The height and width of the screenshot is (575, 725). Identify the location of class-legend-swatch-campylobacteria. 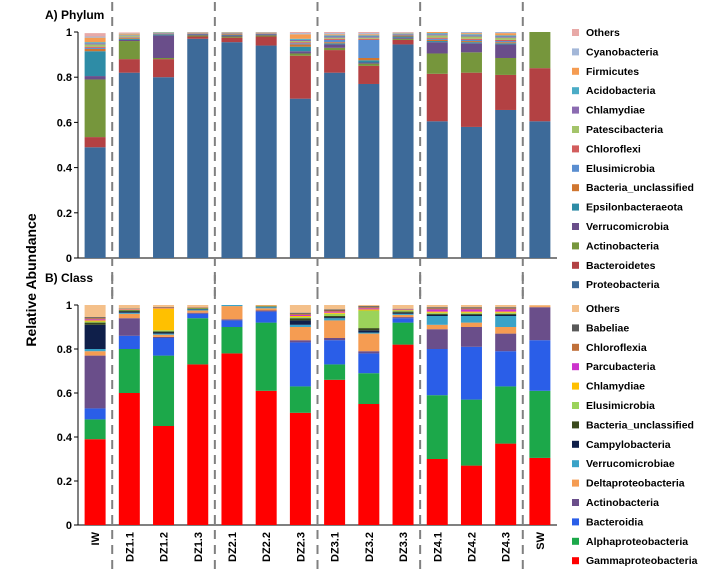
(575, 444).